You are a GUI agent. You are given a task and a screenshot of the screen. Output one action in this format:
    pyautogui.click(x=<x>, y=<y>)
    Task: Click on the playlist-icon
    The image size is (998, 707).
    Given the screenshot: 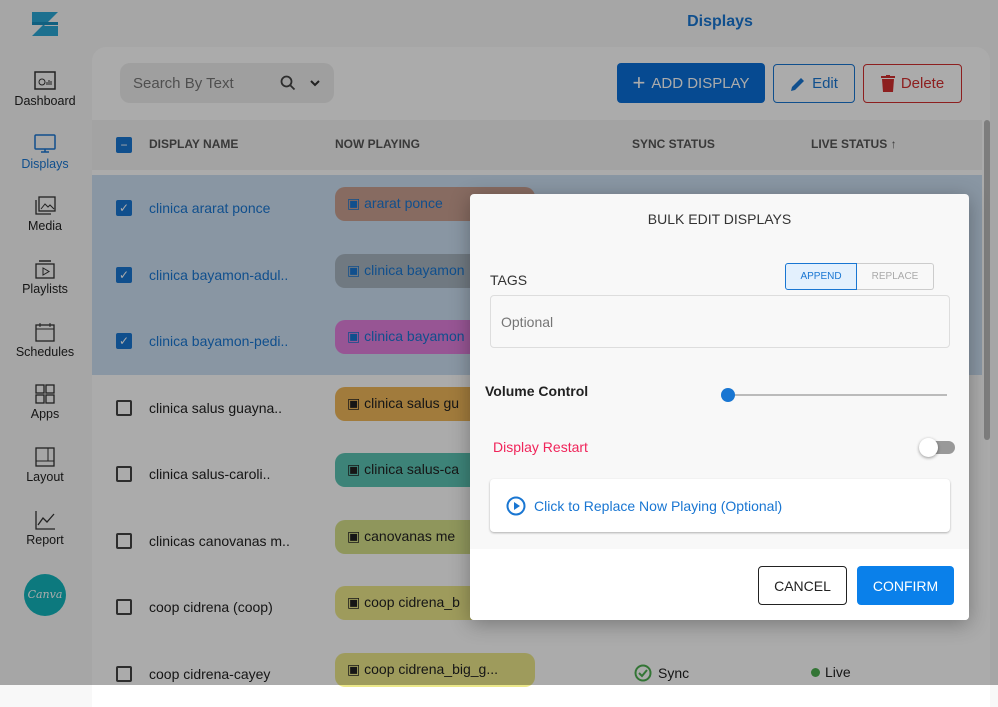 What is the action you would take?
    pyautogui.click(x=45, y=269)
    